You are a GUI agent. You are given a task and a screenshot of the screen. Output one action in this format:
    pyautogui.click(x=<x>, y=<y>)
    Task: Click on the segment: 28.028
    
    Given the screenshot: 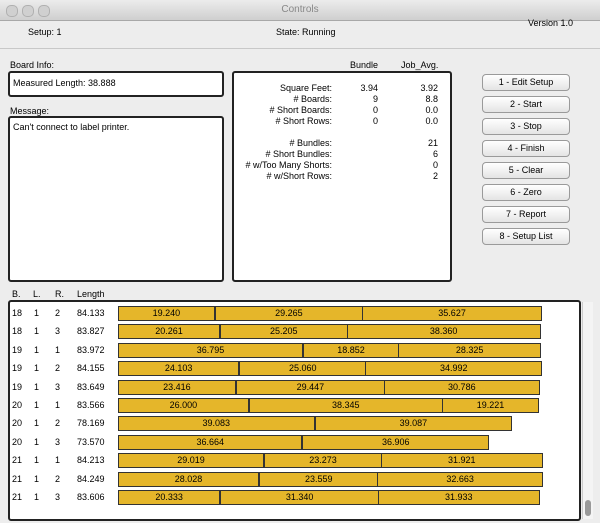 What is the action you would take?
    pyautogui.click(x=188, y=479)
    